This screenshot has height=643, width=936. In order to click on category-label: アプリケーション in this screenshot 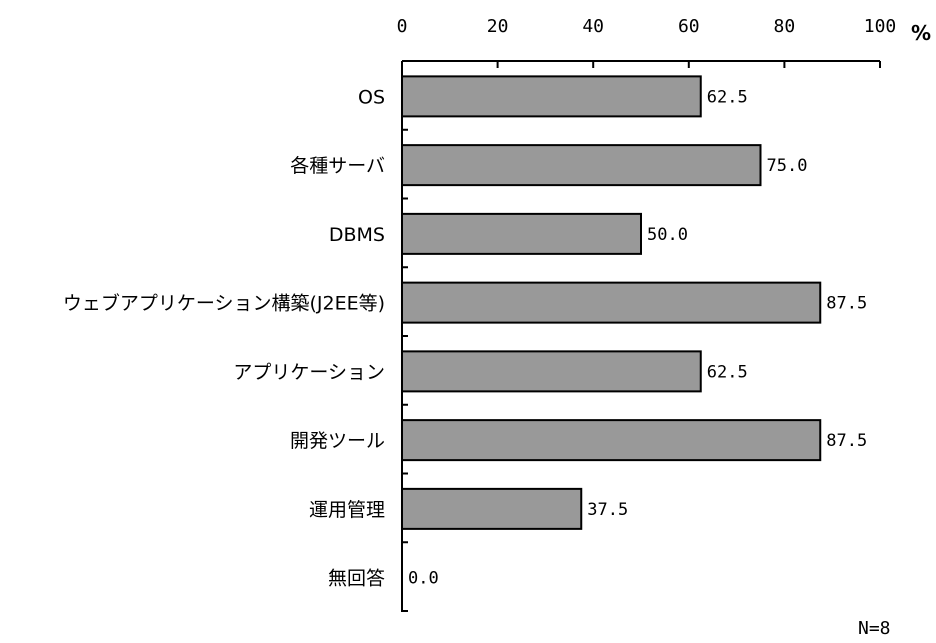, I will do `click(309, 372)`.